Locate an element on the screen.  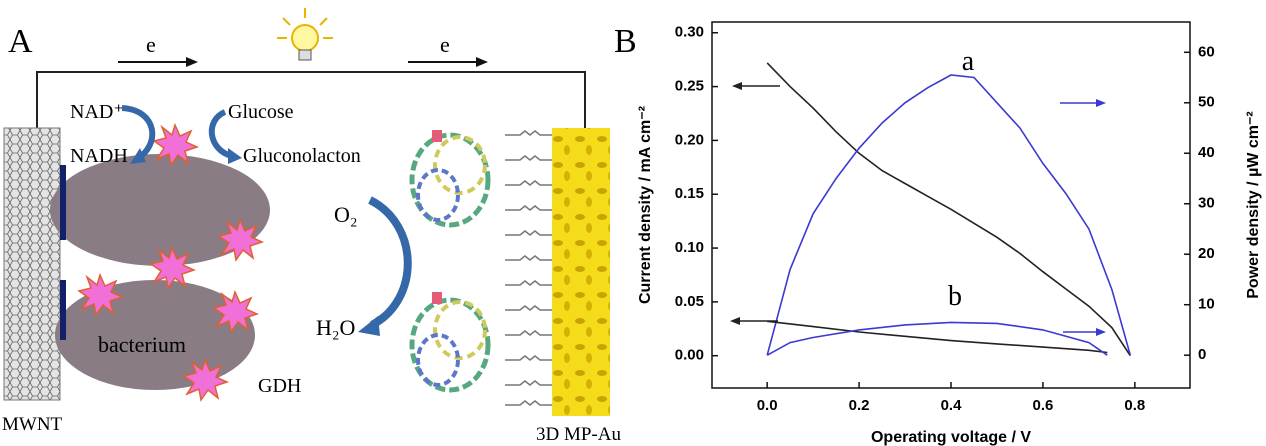
y-axis-label: Current density / mA cm⁻² is located at coordinates (645, 205).